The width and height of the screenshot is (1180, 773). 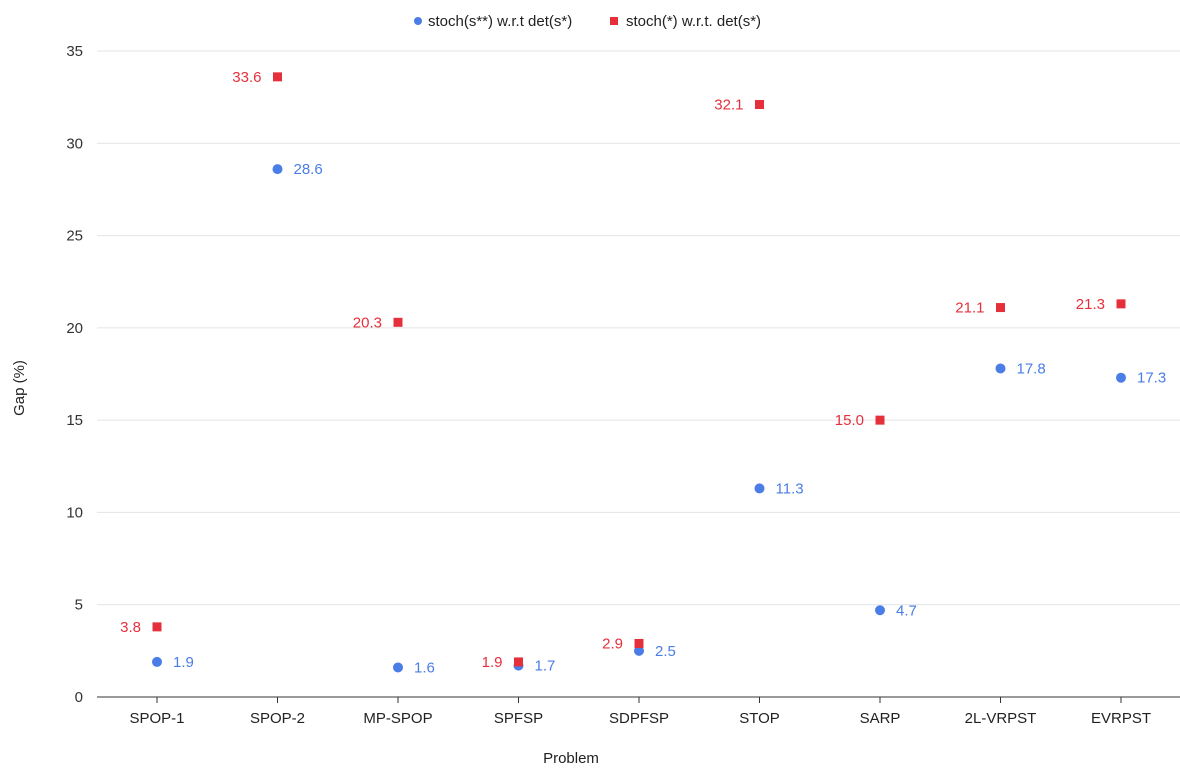 I want to click on y-tick-label: 5, so click(x=79, y=605).